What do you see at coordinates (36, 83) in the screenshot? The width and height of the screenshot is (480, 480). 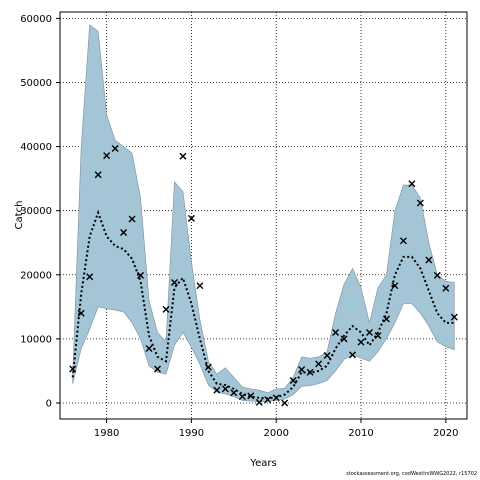 I see `y-tick-label: 50000` at bounding box center [36, 83].